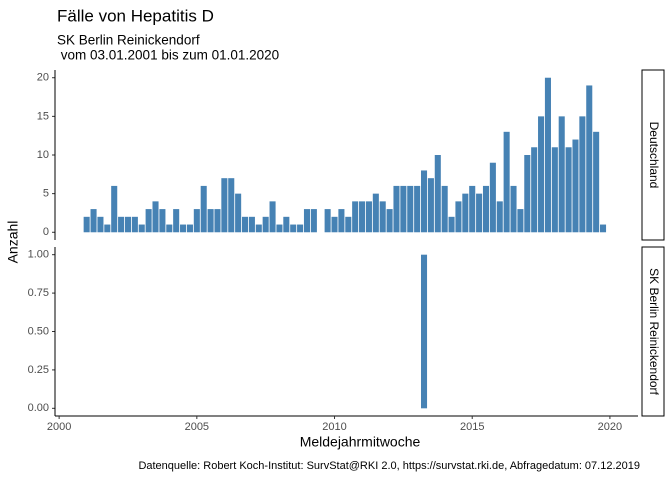 This screenshot has height=480, width=672. What do you see at coordinates (38, 293) in the screenshot?
I see `y-tick-label: 0.75` at bounding box center [38, 293].